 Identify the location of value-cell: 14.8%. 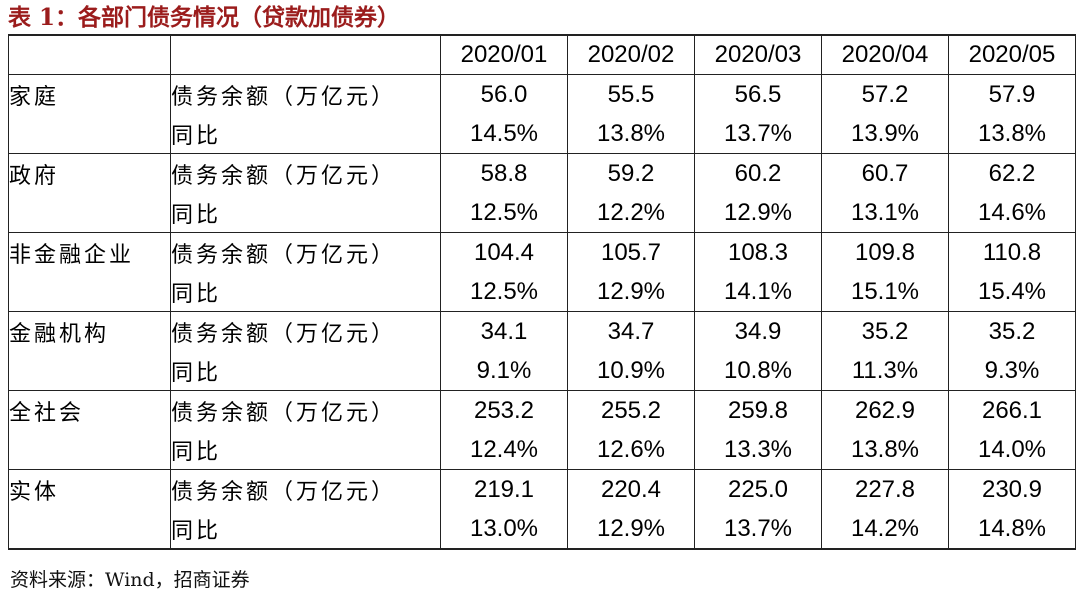
(1012, 529).